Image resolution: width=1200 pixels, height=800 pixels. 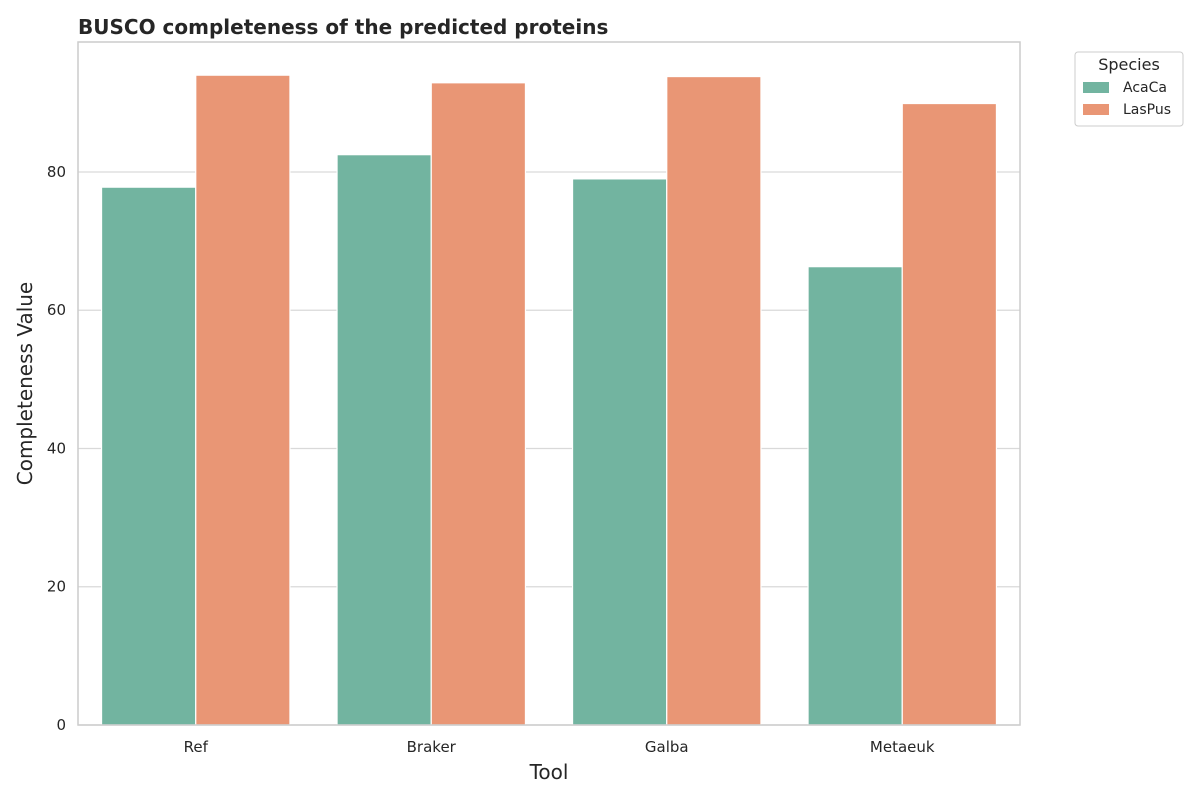 What do you see at coordinates (1147, 110) in the screenshot?
I see `legend-label: LasPus` at bounding box center [1147, 110].